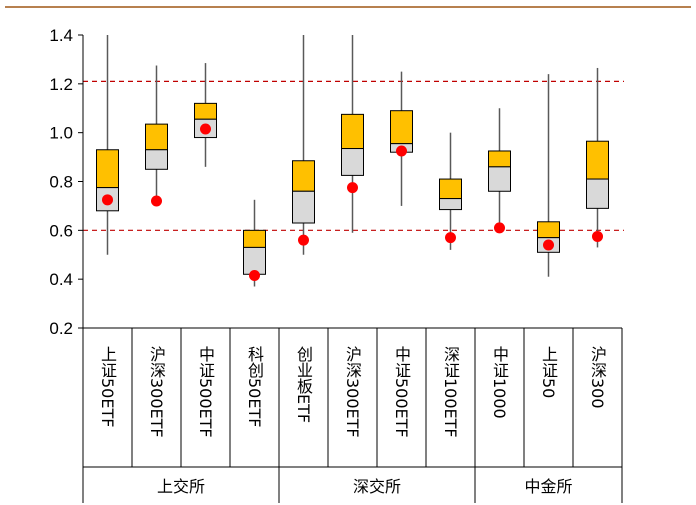  I want to click on x-category-label-7: 深证100ETF, so click(450, 392).